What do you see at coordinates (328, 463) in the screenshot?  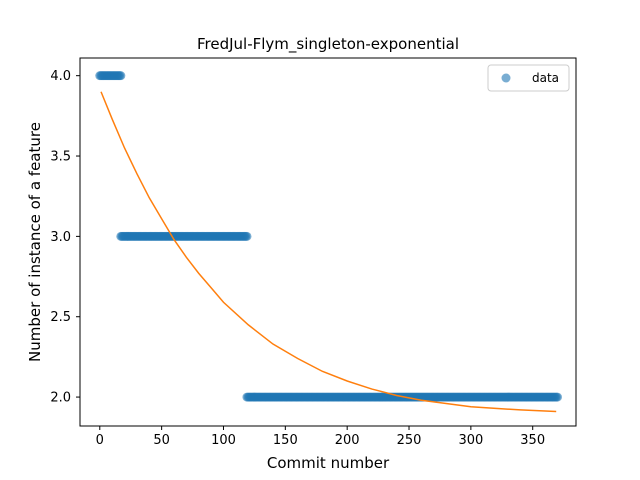 I see `x-axis-label: Commit number` at bounding box center [328, 463].